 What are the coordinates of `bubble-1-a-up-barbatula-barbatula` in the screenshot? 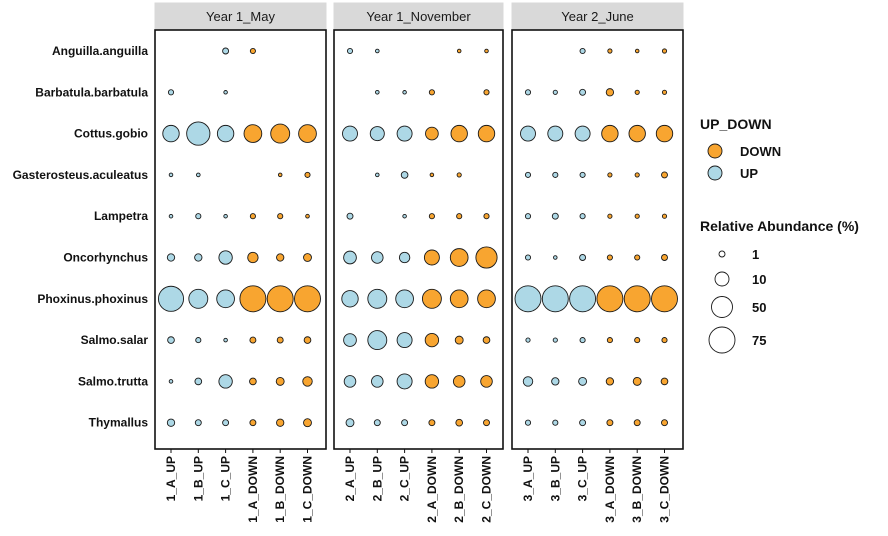 It's located at (171, 92).